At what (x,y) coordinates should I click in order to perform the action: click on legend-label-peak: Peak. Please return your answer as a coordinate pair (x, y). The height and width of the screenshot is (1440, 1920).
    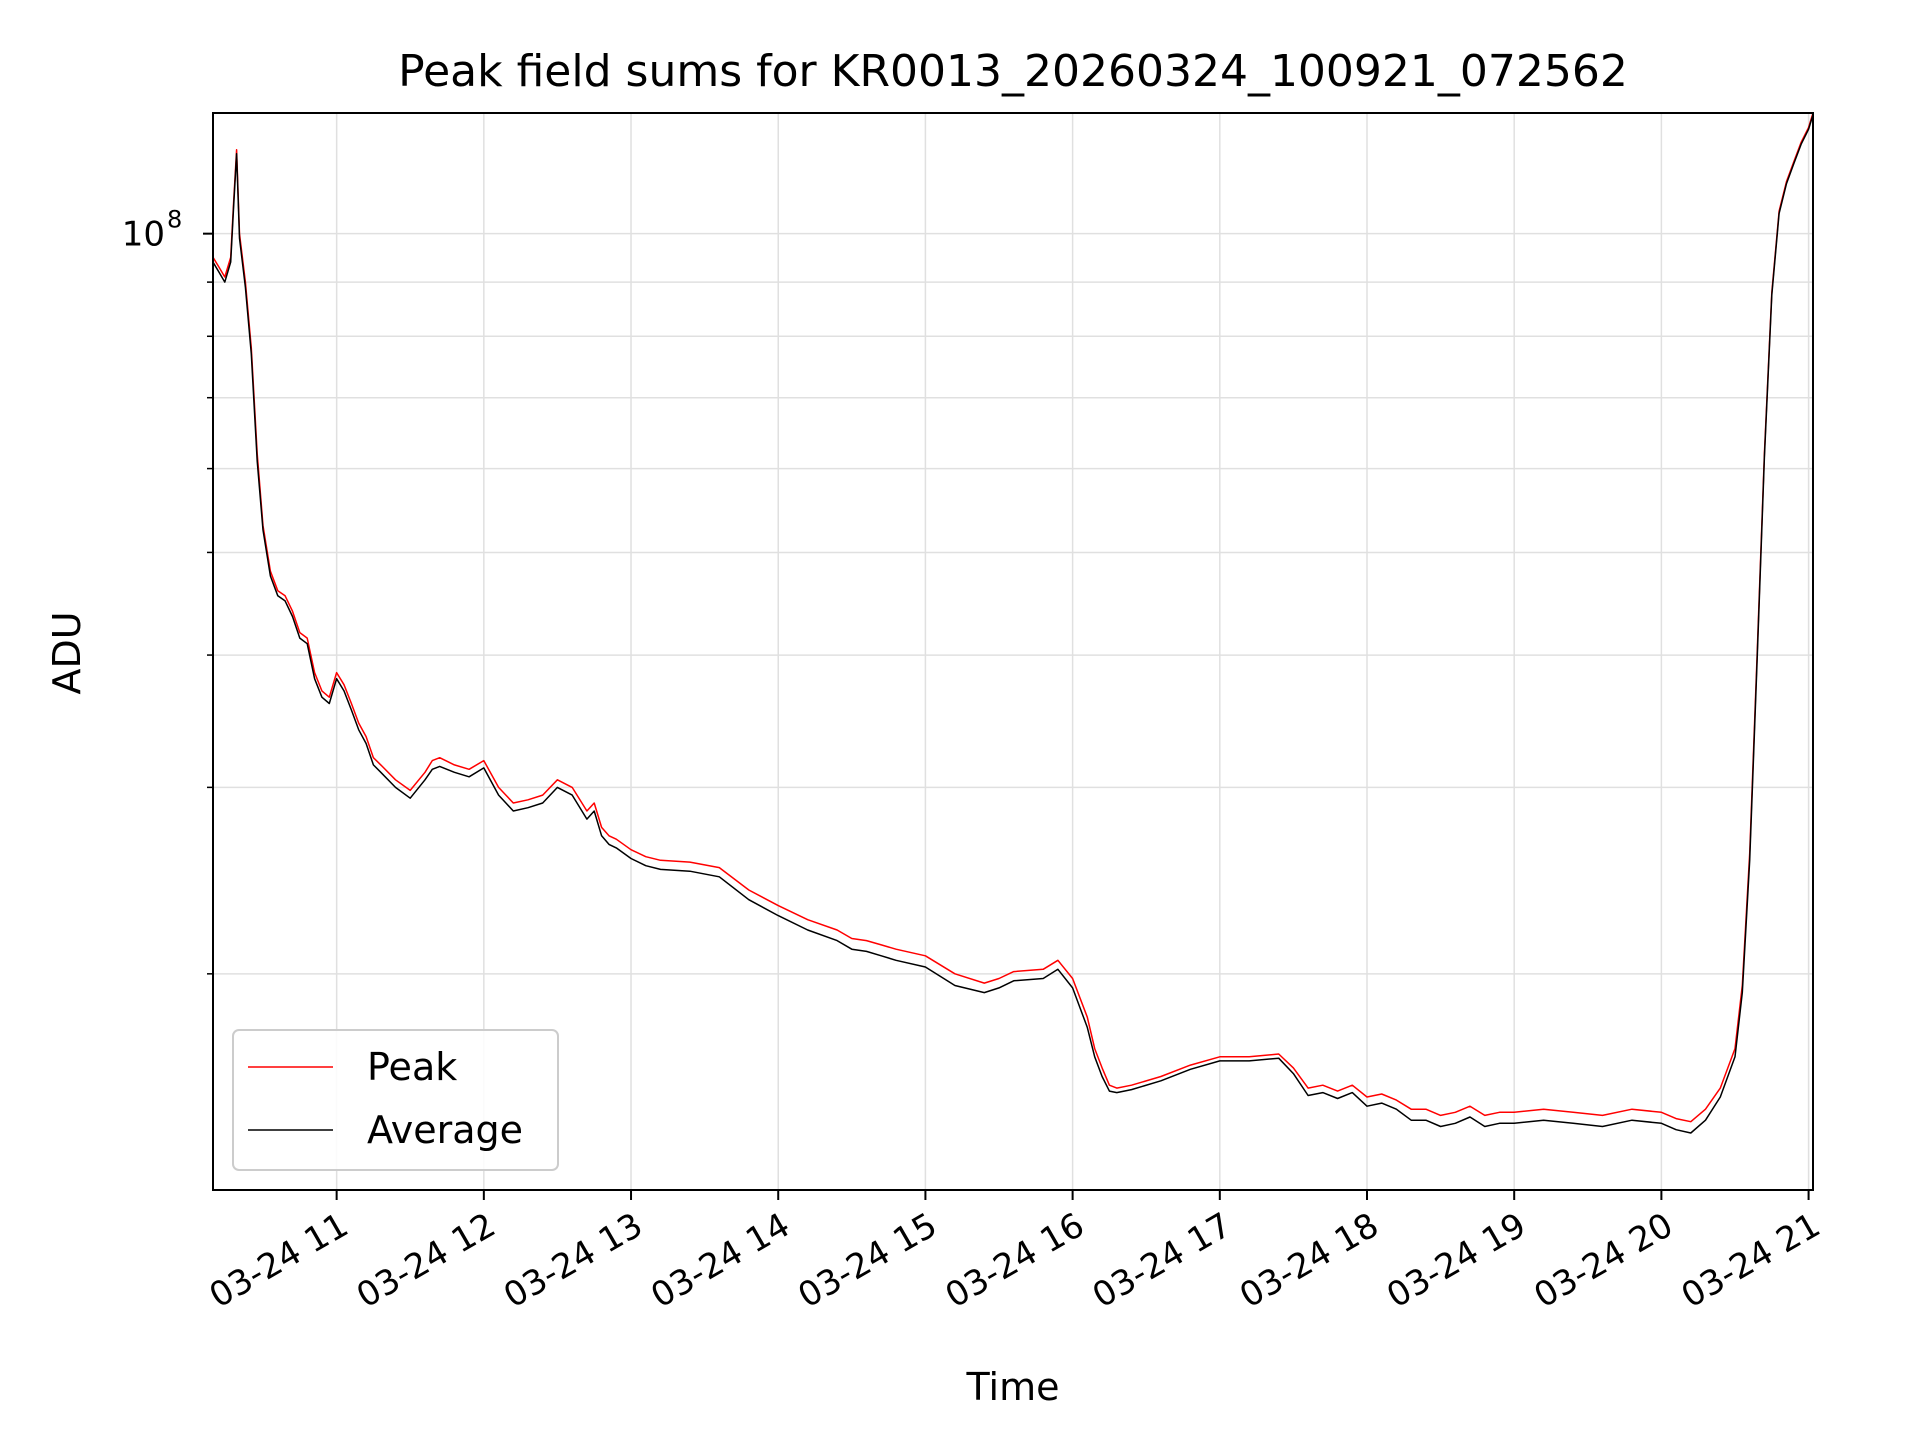
    Looking at the image, I should click on (412, 1067).